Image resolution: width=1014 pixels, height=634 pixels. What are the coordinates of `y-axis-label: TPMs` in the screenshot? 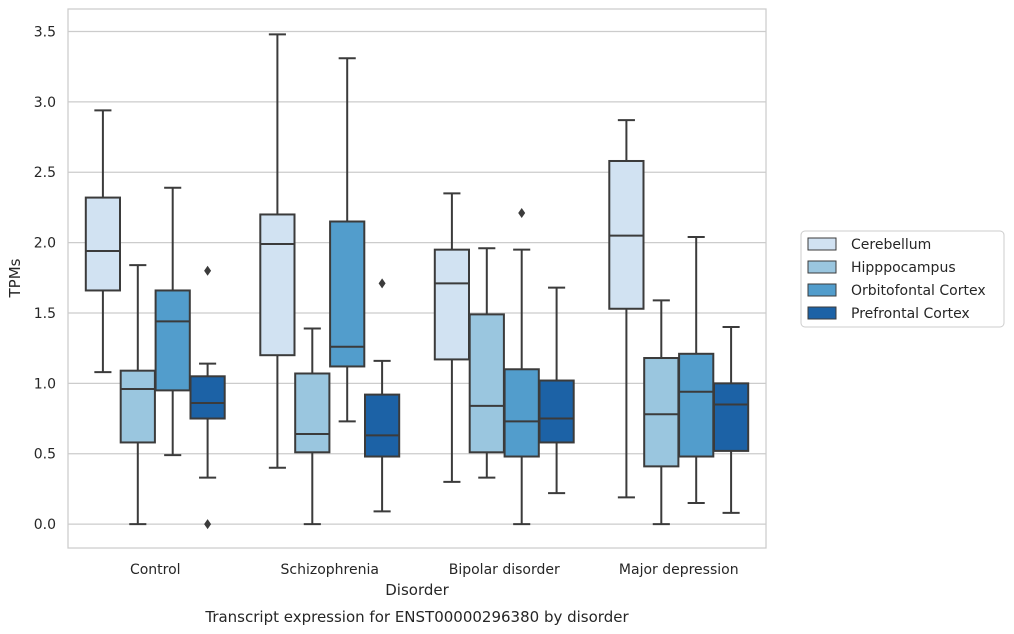 It's located at (15, 278).